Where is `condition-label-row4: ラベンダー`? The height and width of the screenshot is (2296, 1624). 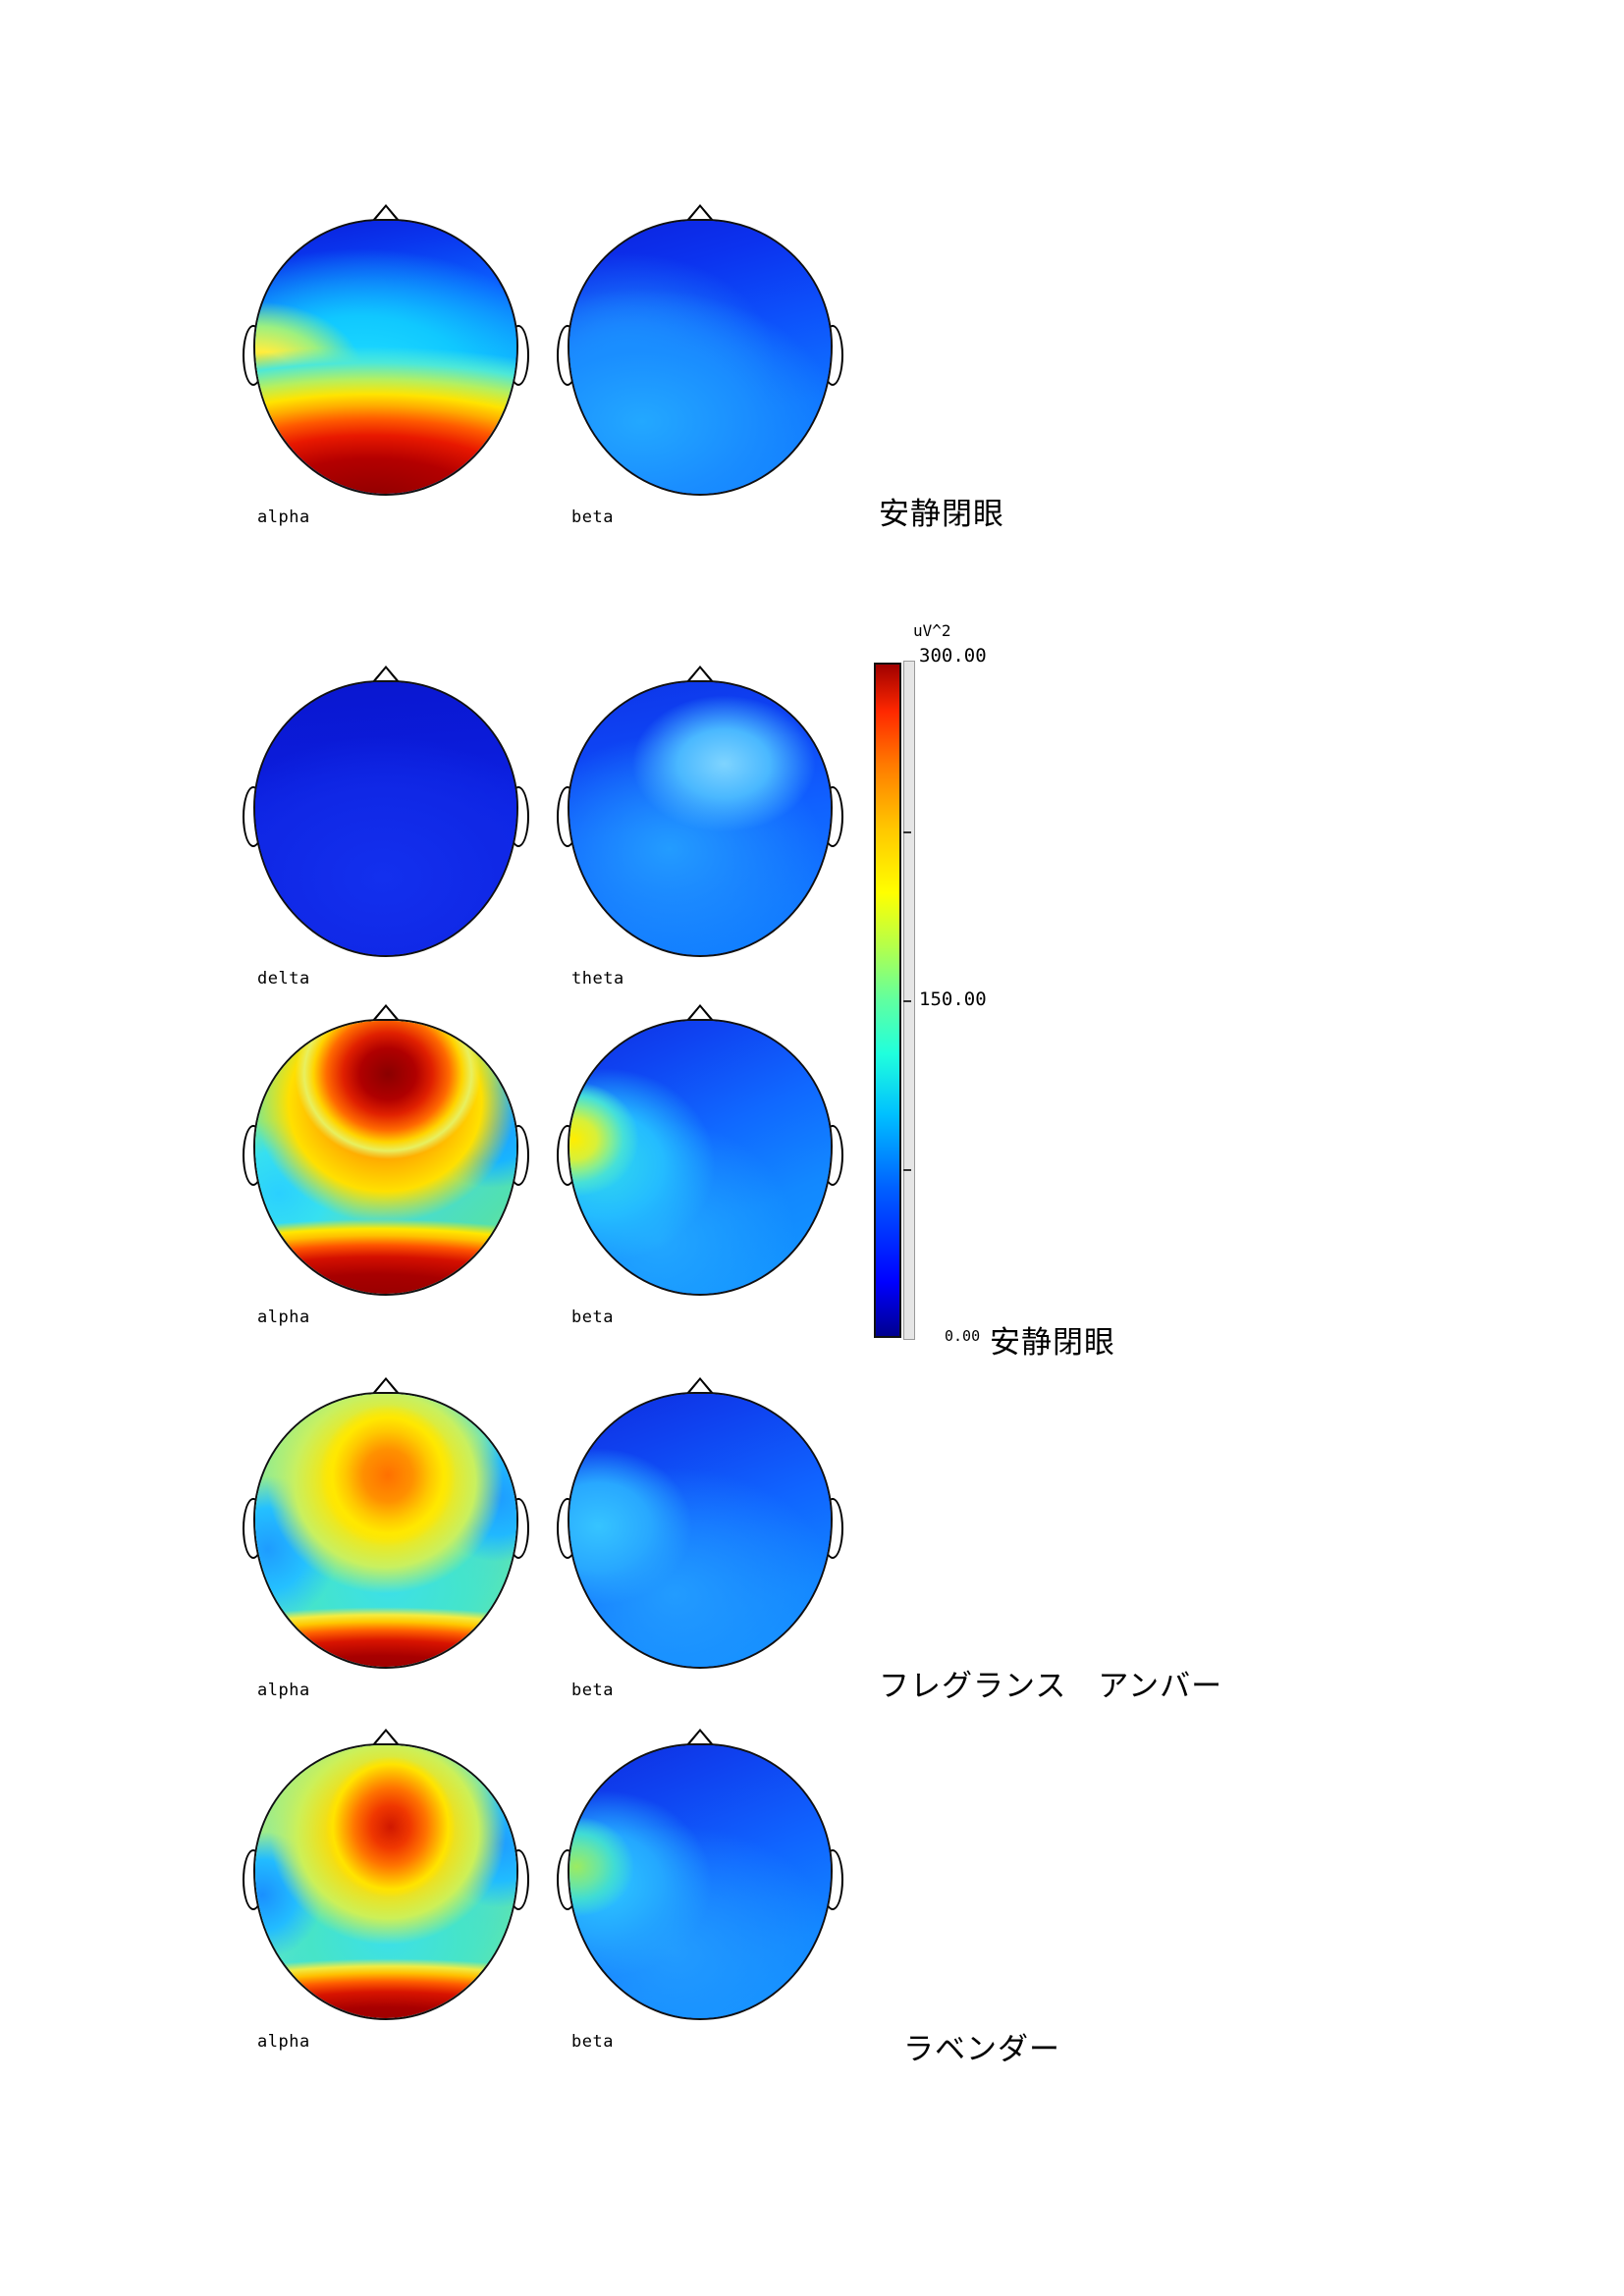
condition-label-row4: ラベンダー is located at coordinates (981, 2049).